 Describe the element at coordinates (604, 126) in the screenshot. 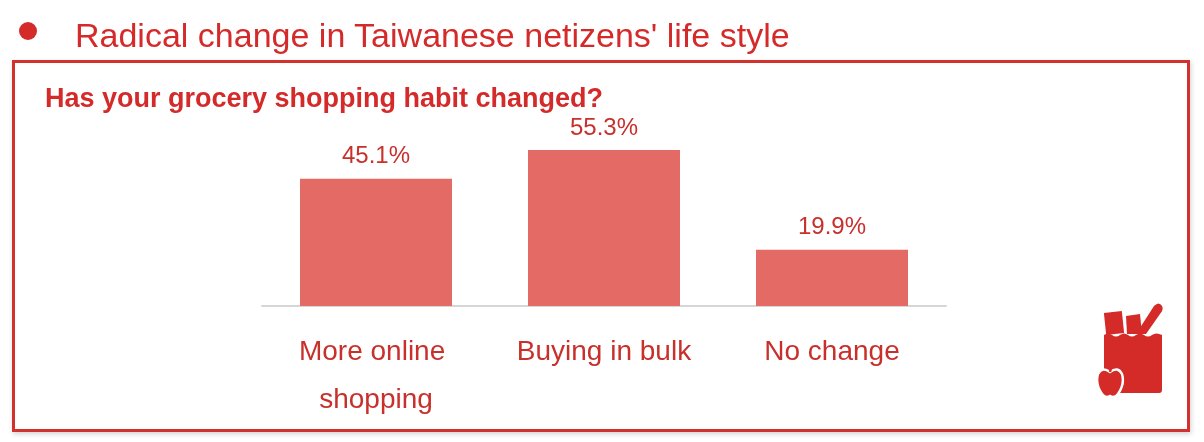

I see `data-label: 55.3%` at that location.